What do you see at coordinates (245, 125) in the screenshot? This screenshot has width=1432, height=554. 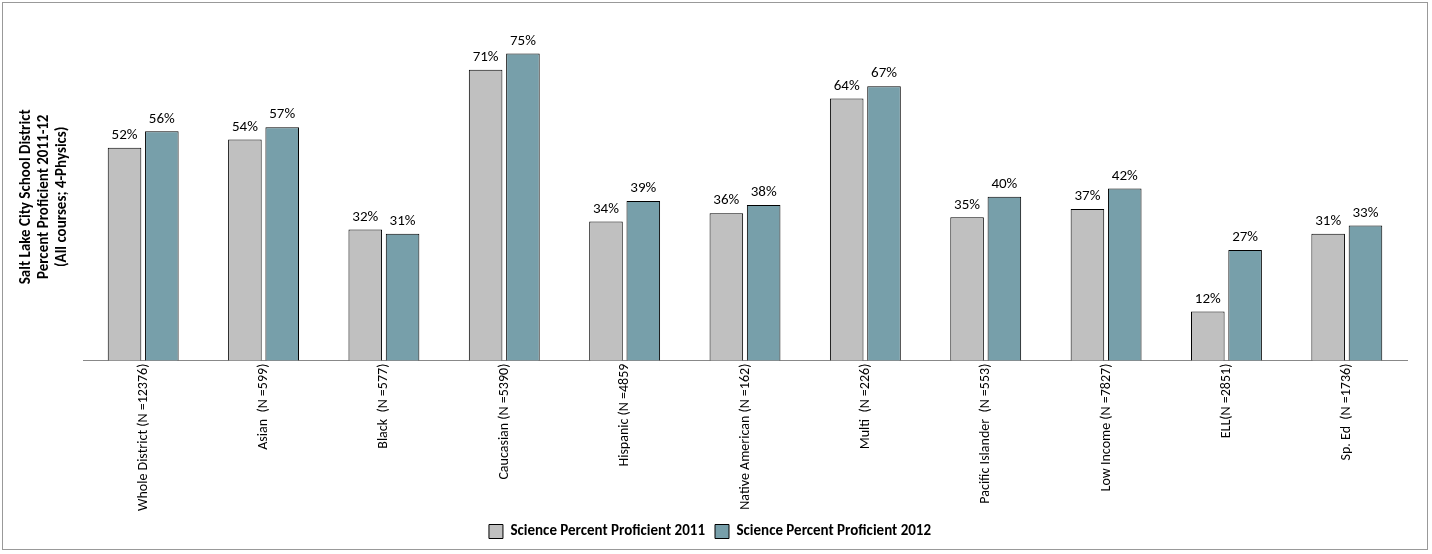 I see `data-label: 54%` at bounding box center [245, 125].